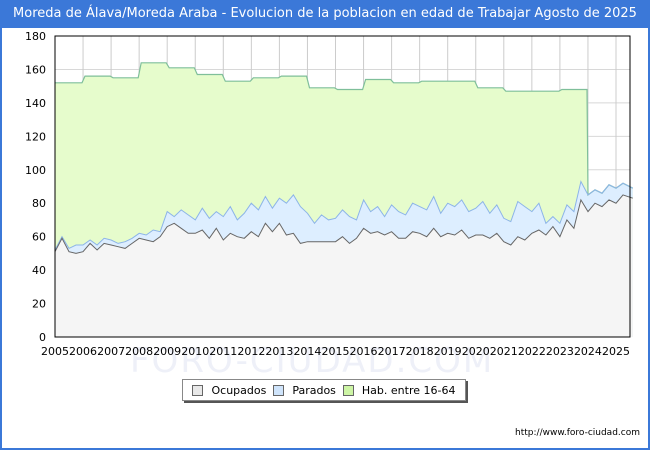 Image resolution: width=650 pixels, height=450 pixels. I want to click on svg-text: 2011, so click(223, 351).